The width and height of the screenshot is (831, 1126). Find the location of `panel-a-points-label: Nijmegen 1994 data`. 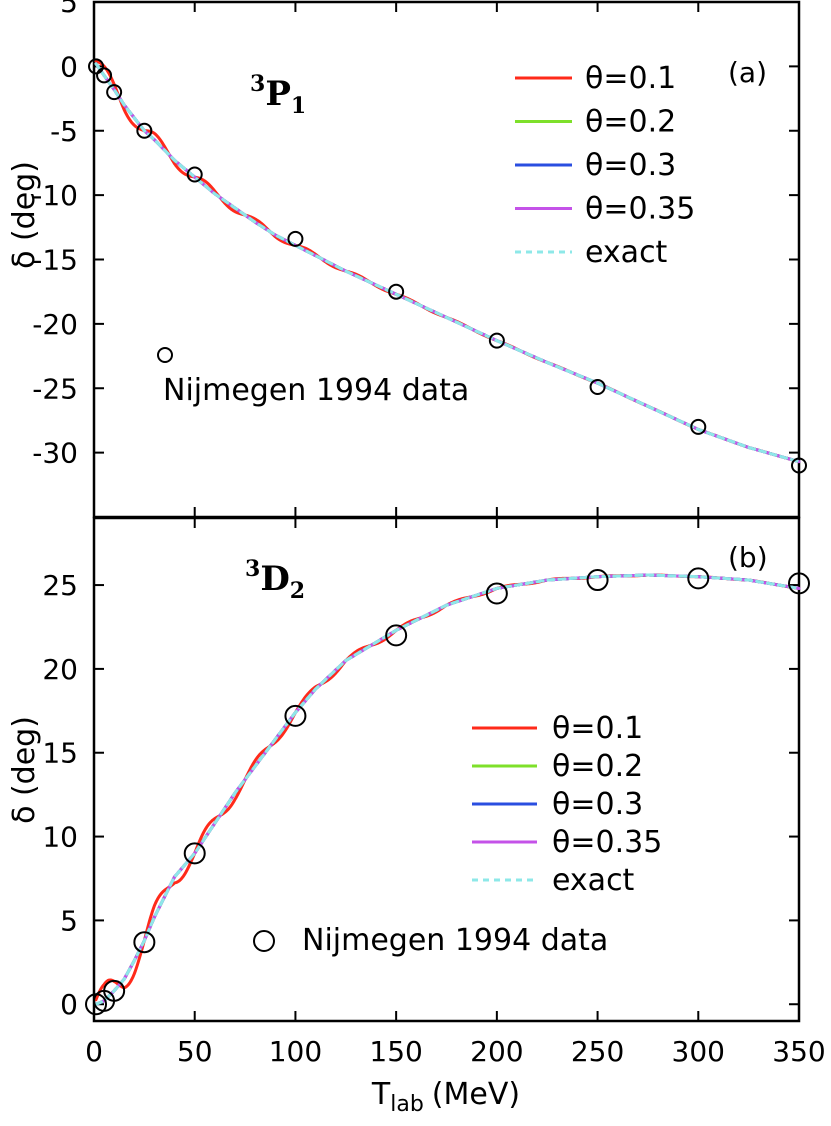

panel-a-points-label: Nijmegen 1994 data is located at coordinates (316, 390).